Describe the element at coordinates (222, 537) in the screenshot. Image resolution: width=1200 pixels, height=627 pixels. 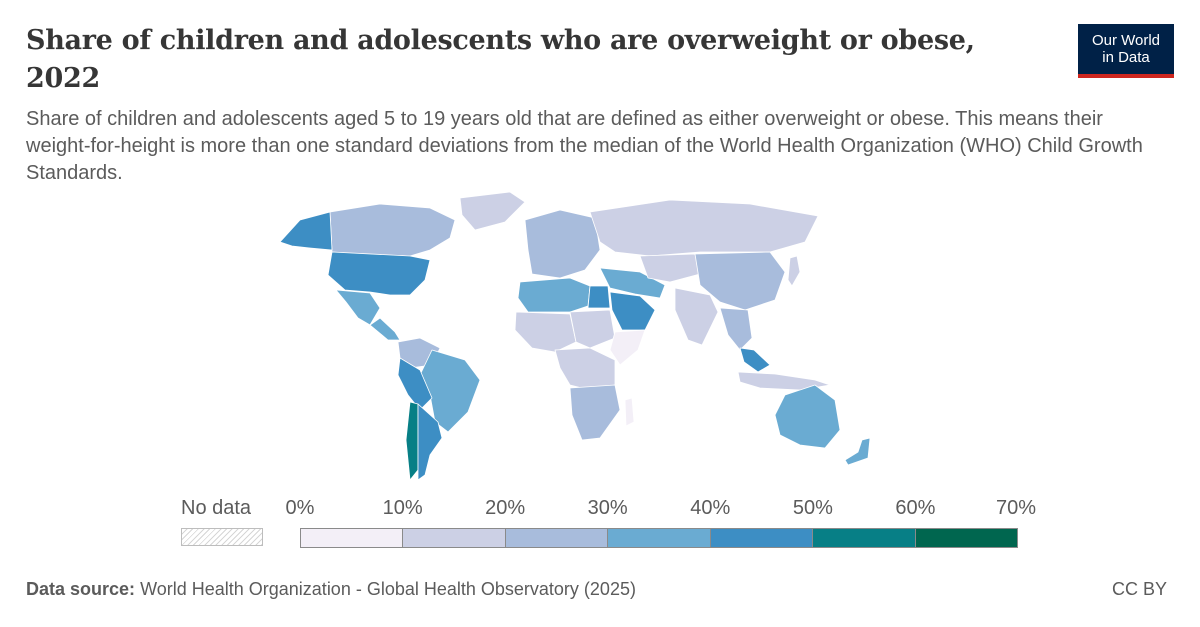
I see `legend-no-data-swatch` at that location.